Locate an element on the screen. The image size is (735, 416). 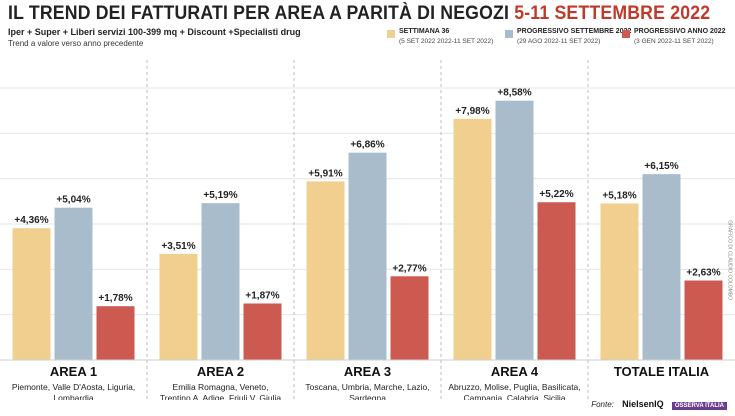
data-label: +7,98% is located at coordinates (472, 111).